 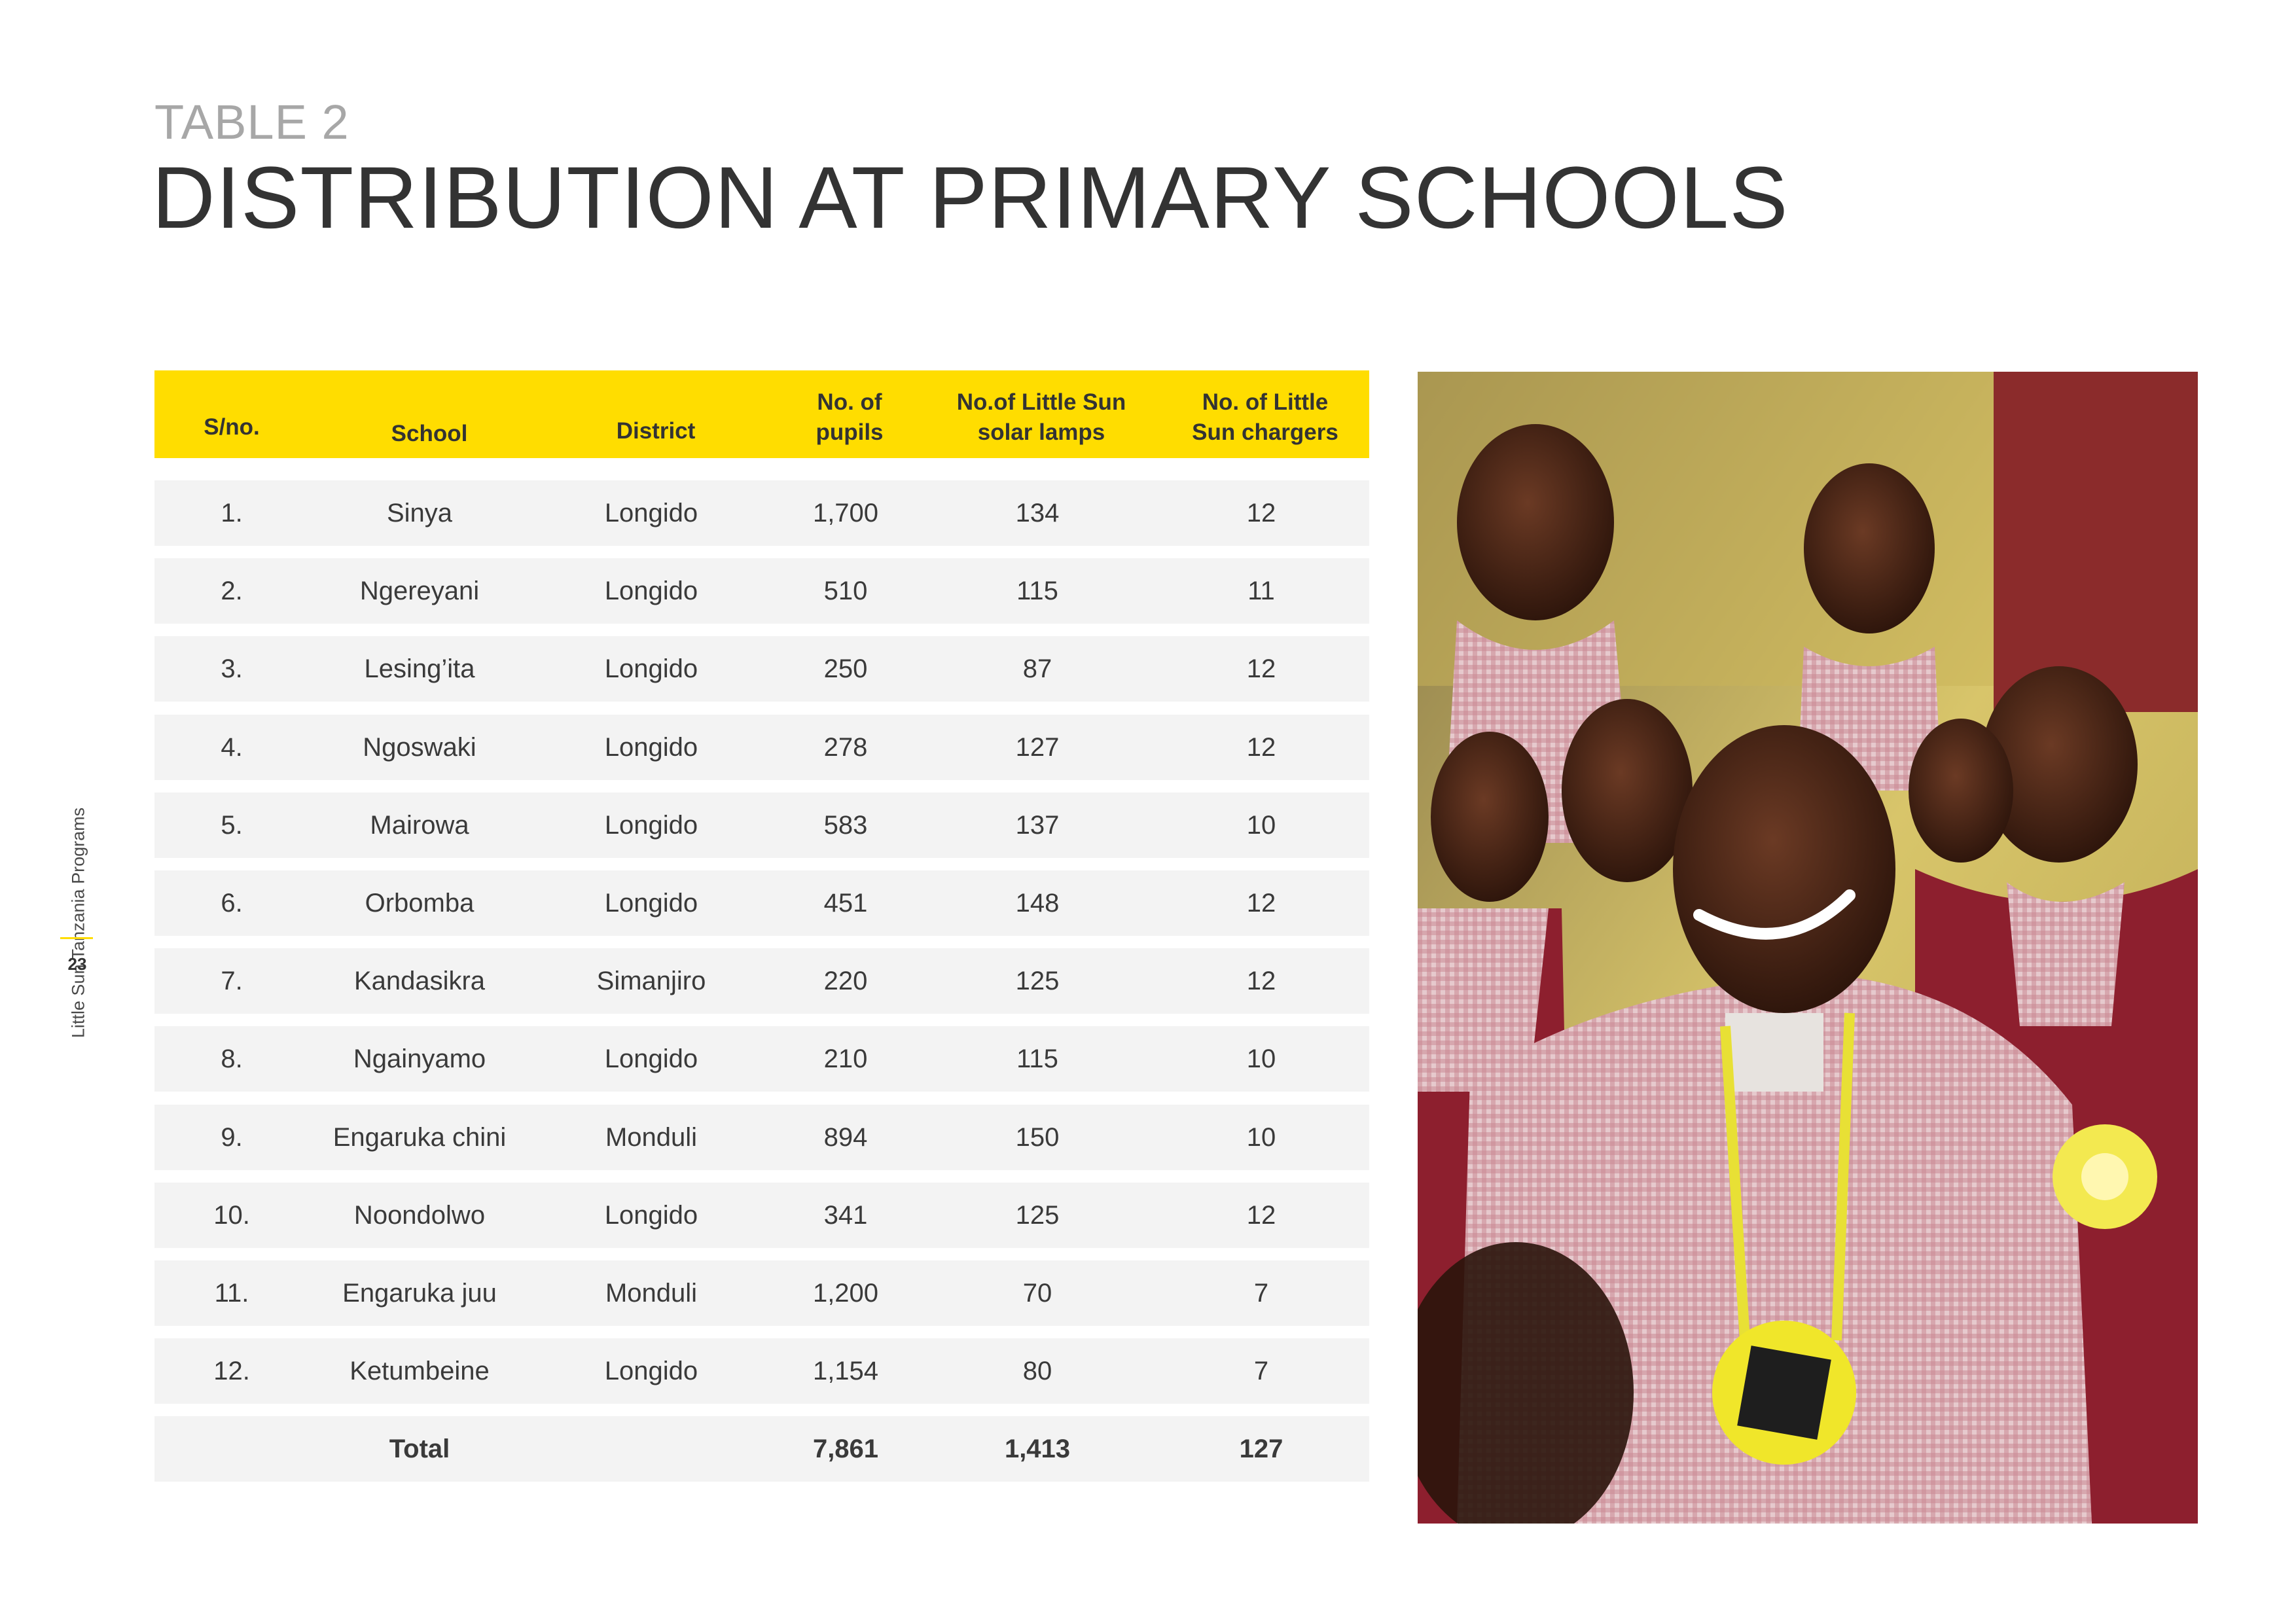 What do you see at coordinates (419, 747) in the screenshot?
I see `cell-school: Ngoswaki` at bounding box center [419, 747].